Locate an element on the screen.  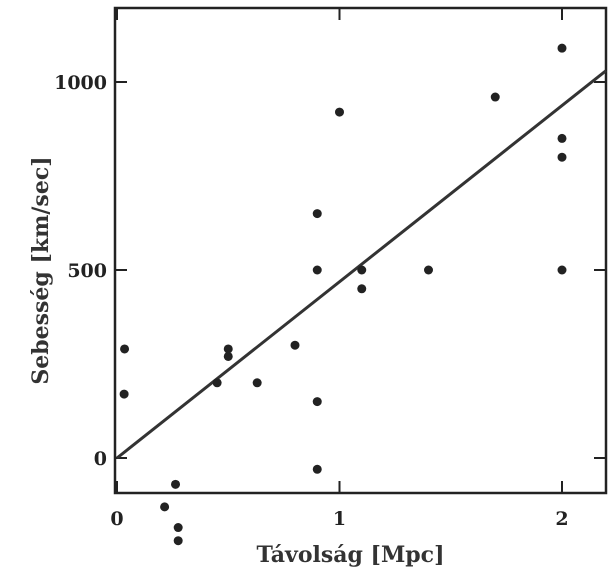
x-tick-label: 0 is located at coordinates (116, 519).